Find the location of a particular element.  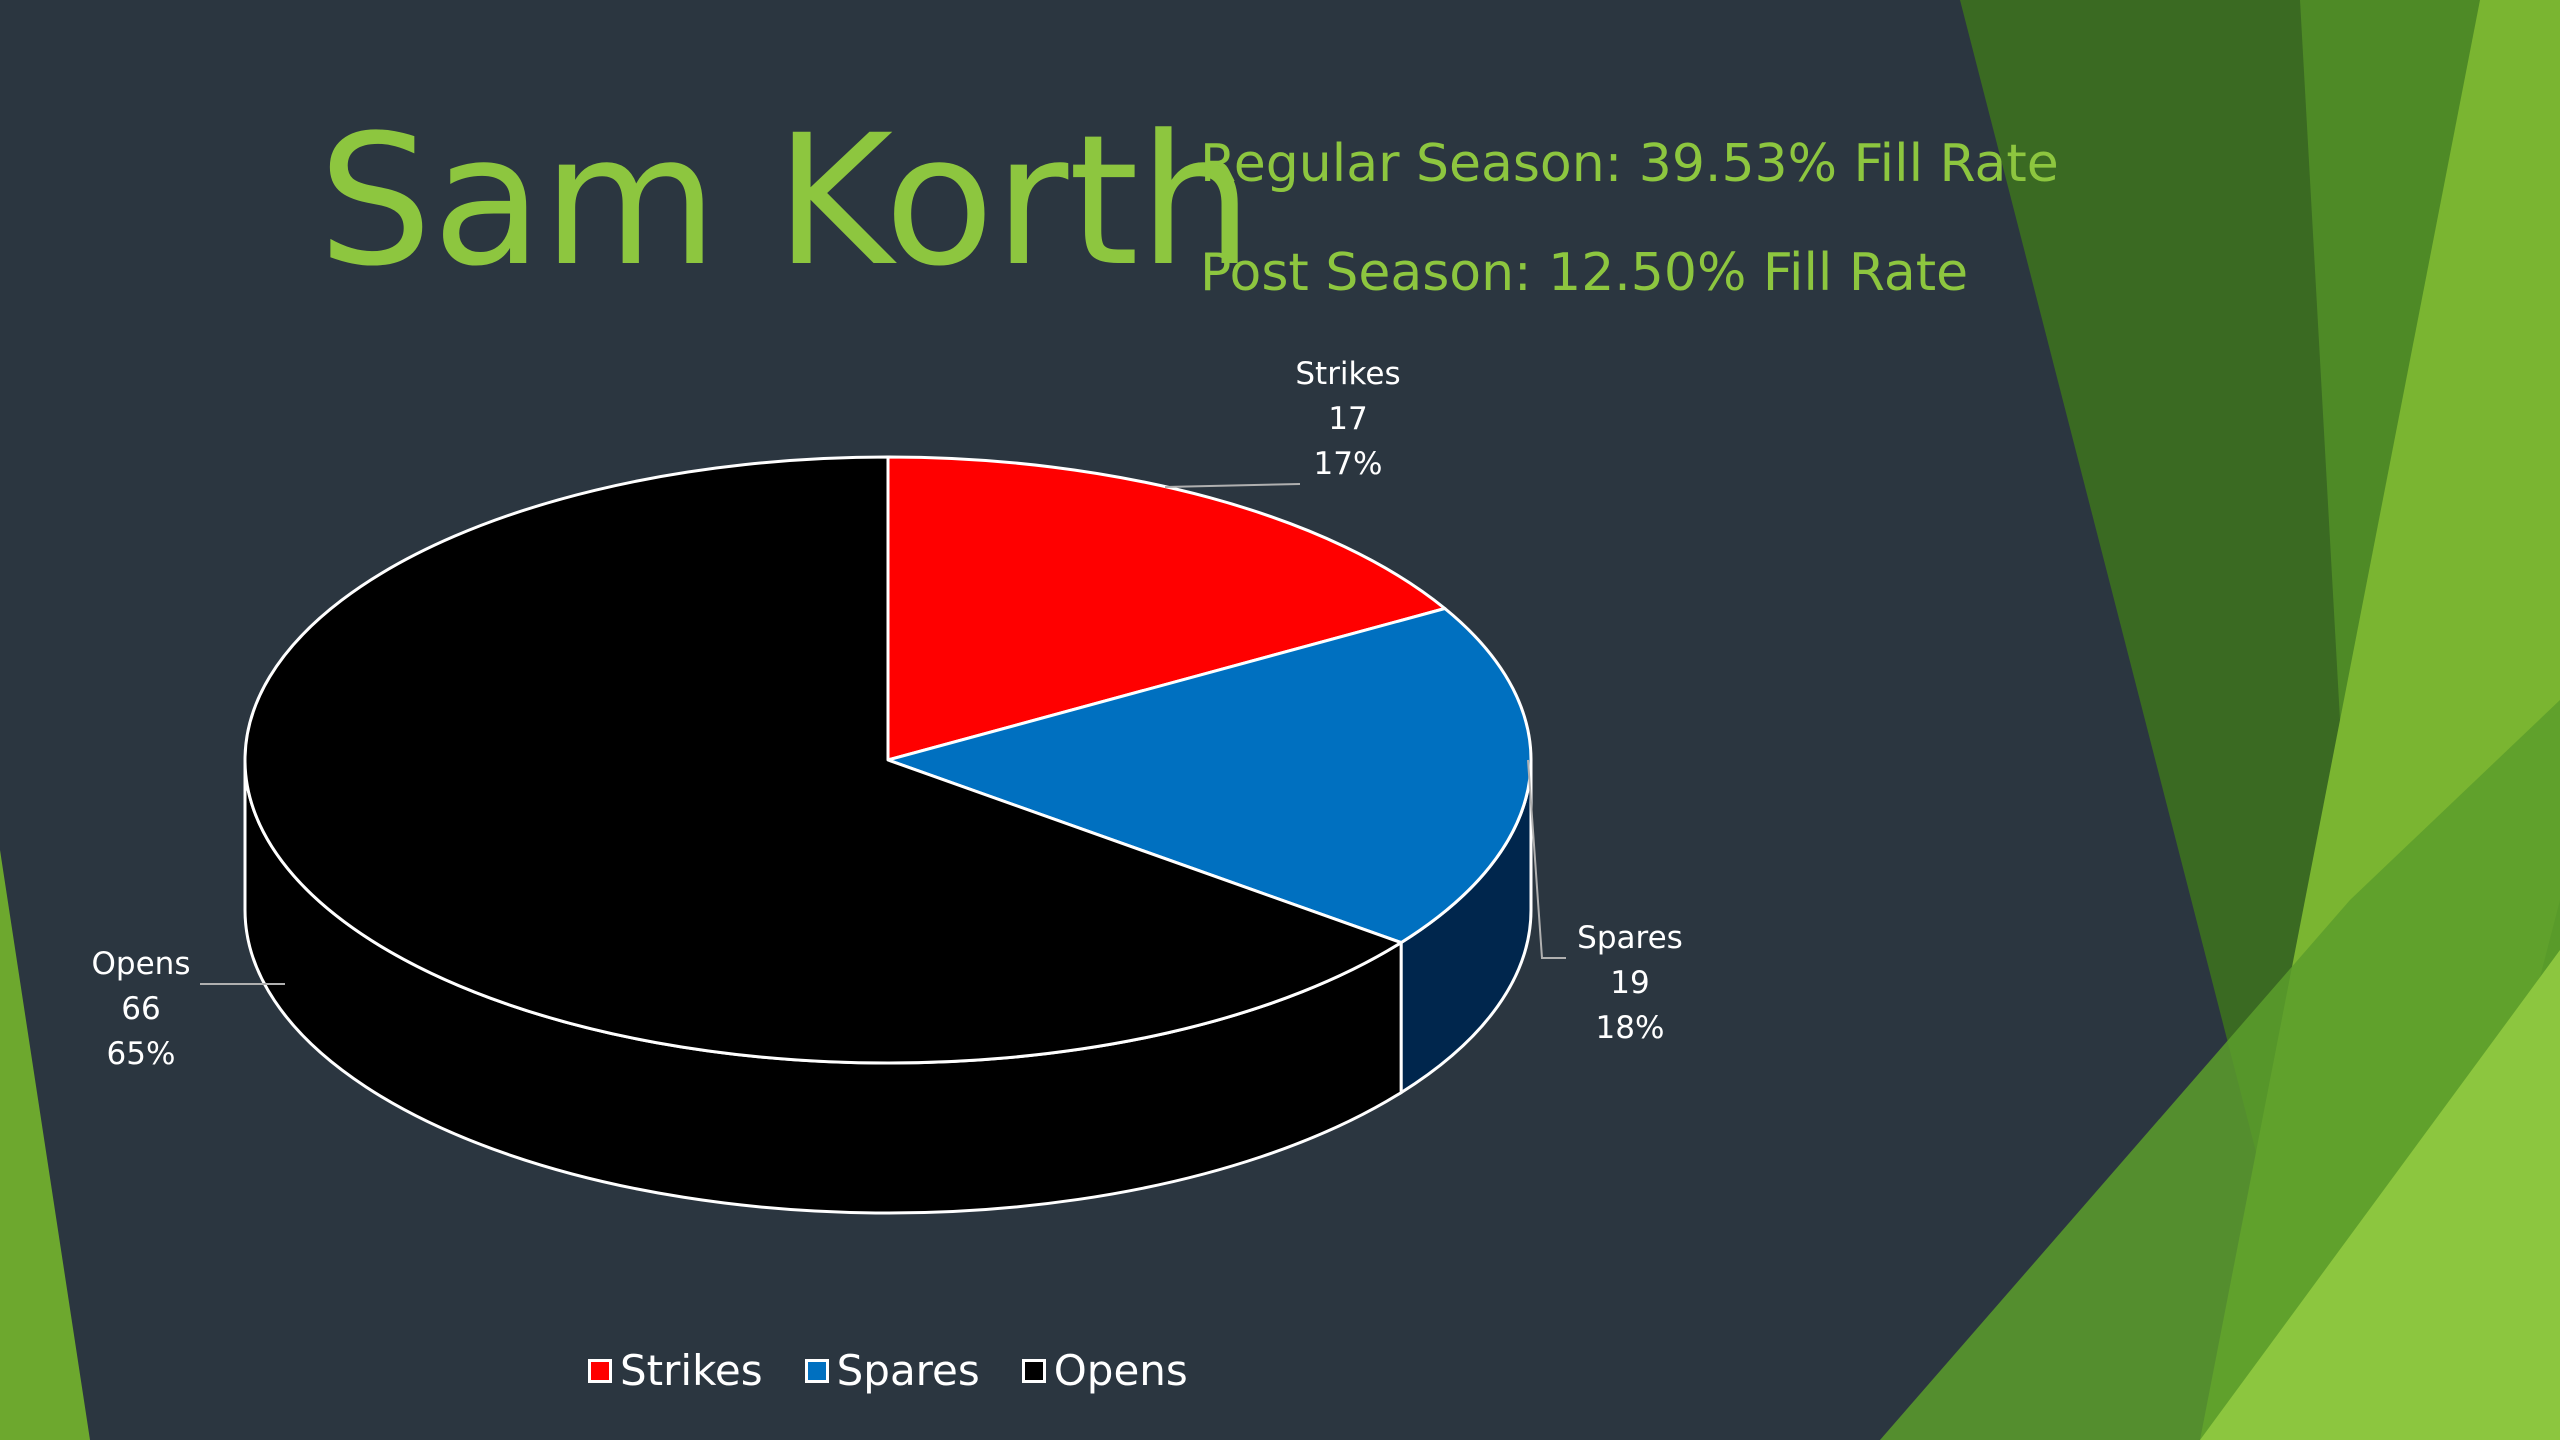

bg-shape-left-green is located at coordinates (45, 1145).